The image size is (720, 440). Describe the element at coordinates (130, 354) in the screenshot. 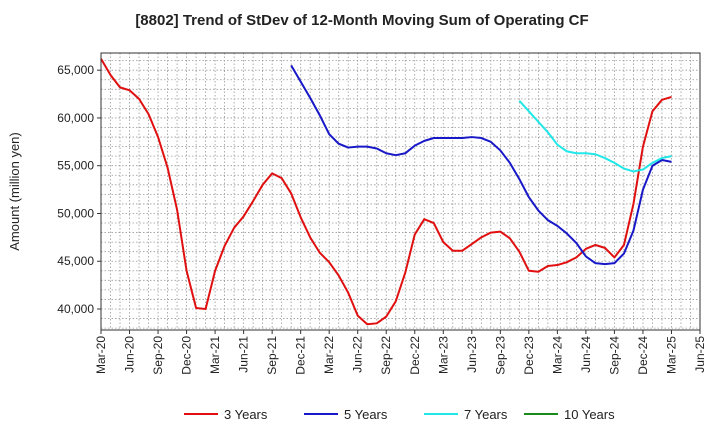

I see `x-tick-label: Jun-20` at that location.